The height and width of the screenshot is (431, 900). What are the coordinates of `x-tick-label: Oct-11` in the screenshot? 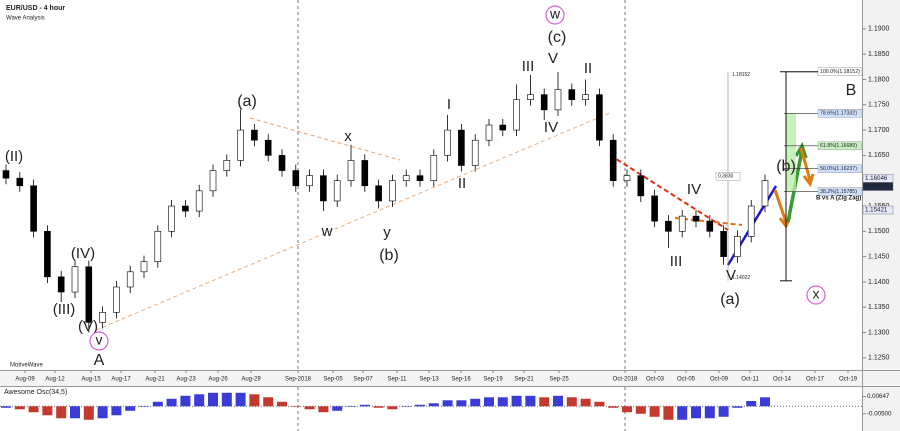 It's located at (750, 380).